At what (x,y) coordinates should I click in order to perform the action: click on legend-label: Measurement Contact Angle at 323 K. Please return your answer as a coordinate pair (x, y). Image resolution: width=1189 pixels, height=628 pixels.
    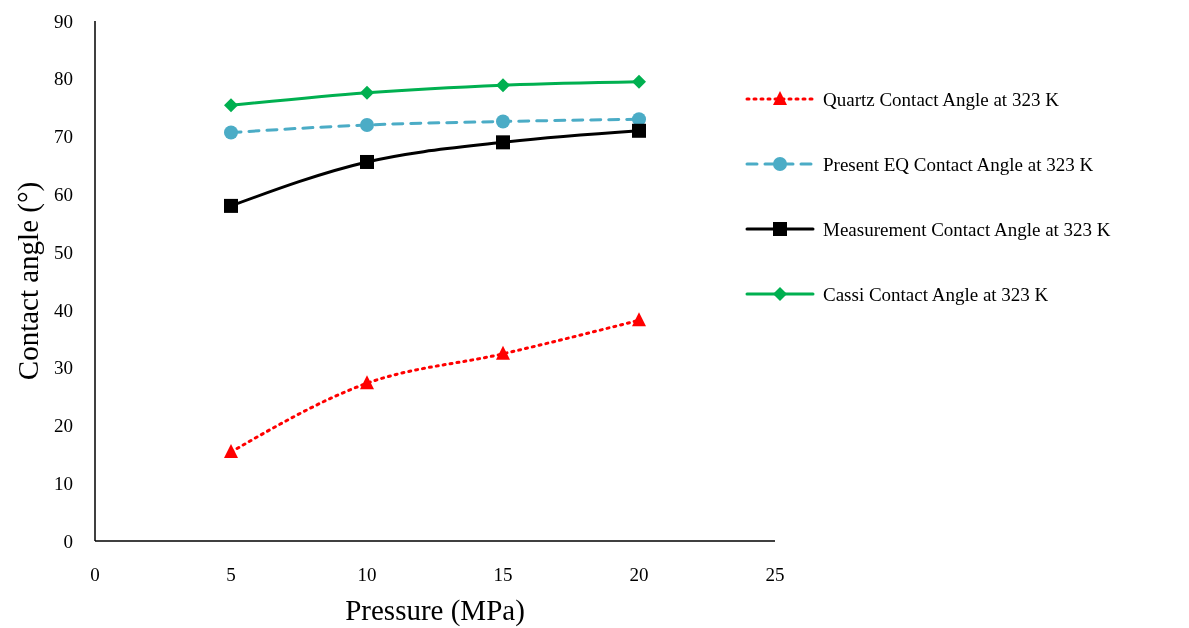
    Looking at the image, I should click on (967, 229).